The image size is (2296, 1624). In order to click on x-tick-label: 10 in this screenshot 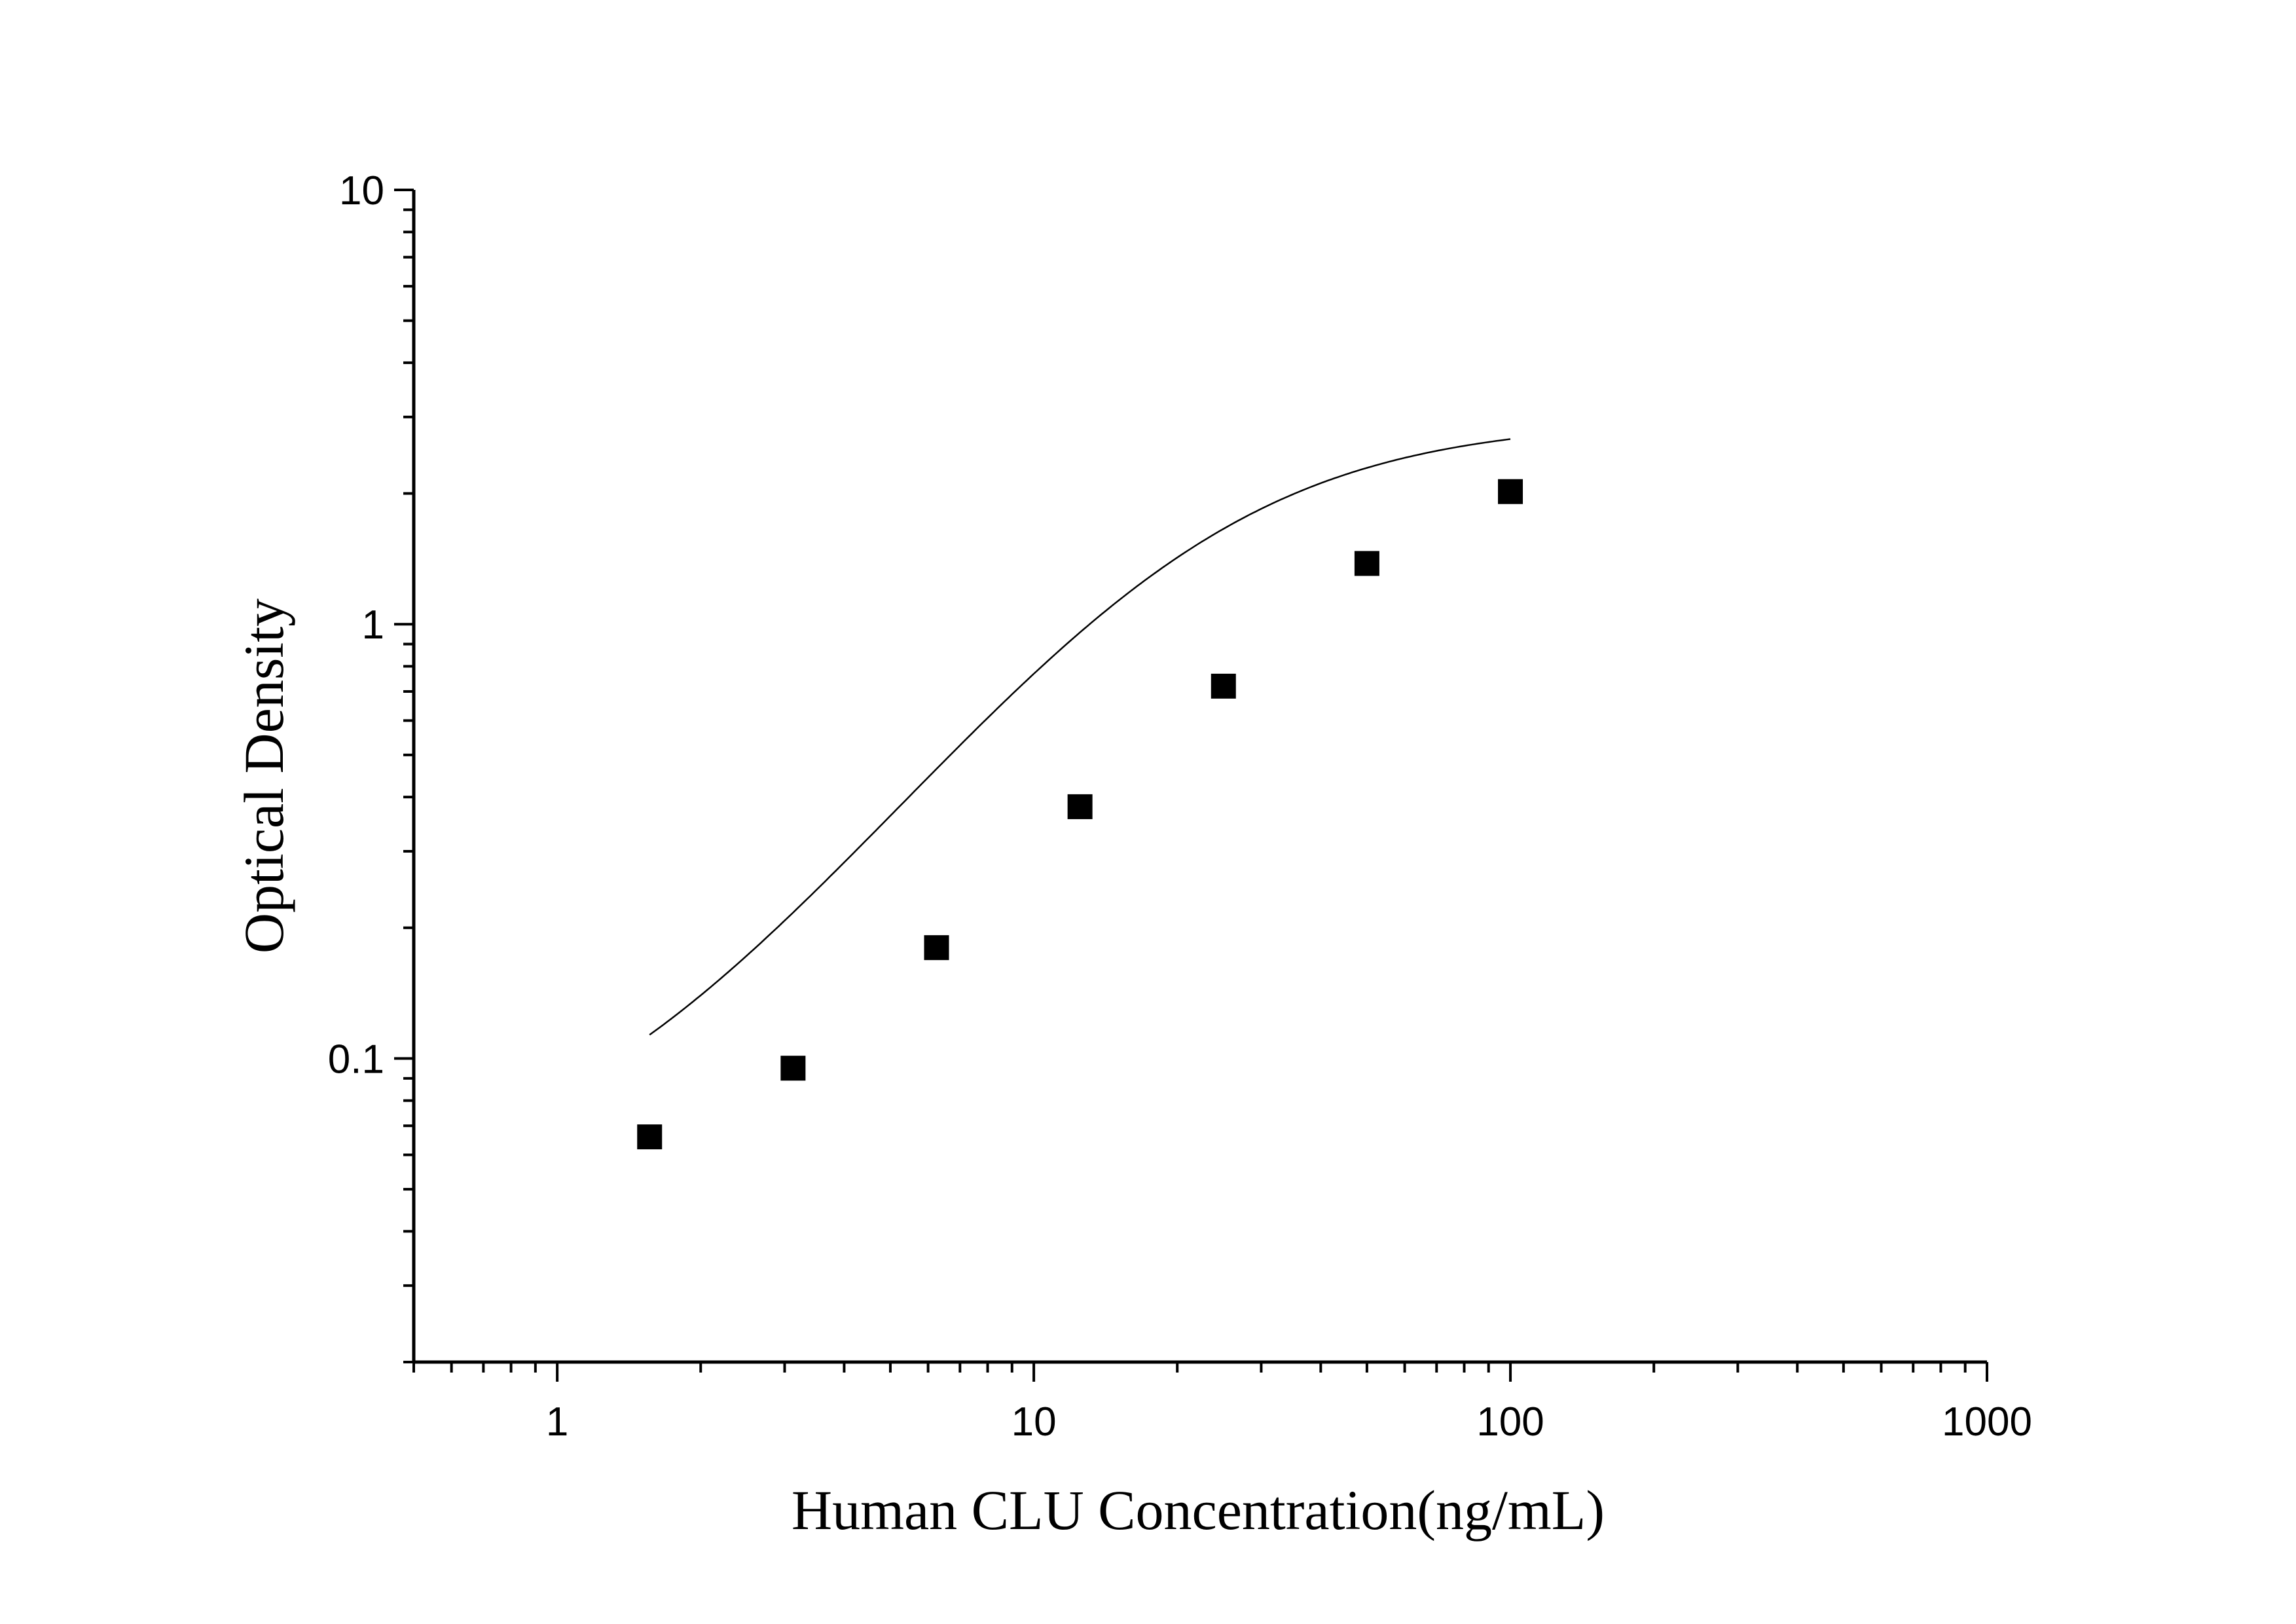, I will do `click(1034, 1422)`.